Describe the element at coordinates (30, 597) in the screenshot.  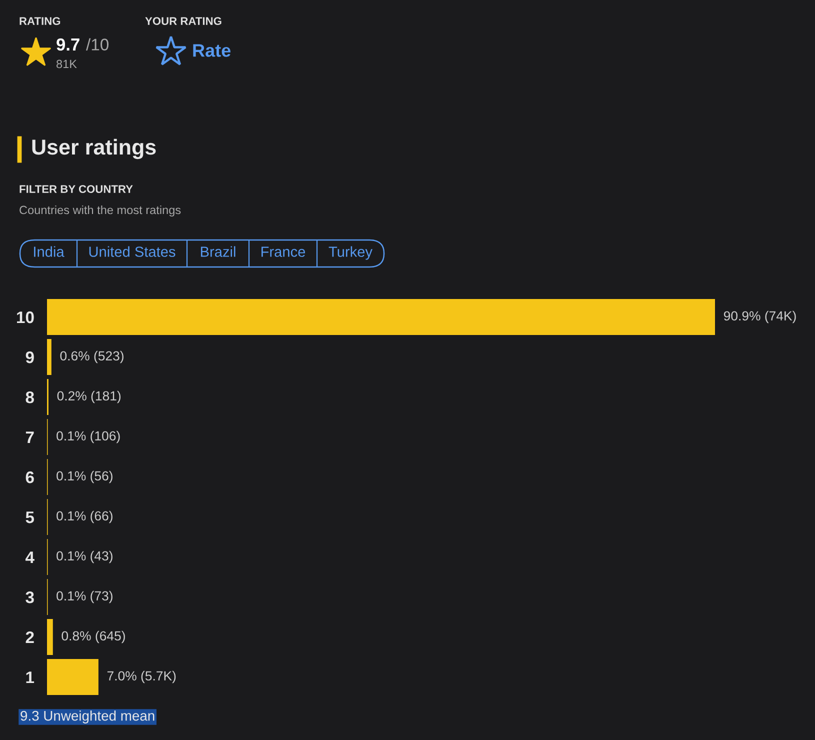
I see `y-tick-label: 3` at that location.